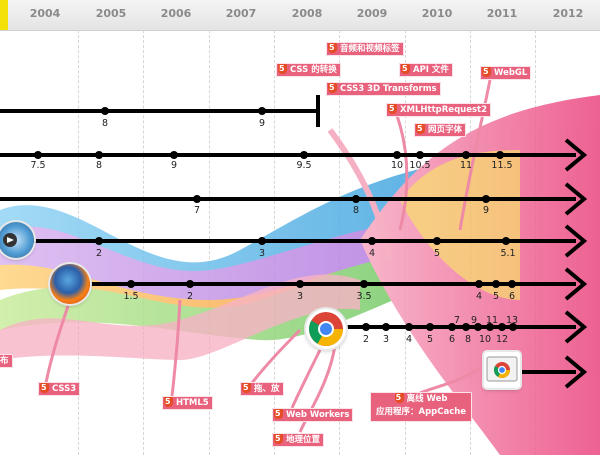 The image size is (600, 455). I want to click on feature-tag-api-docs: API 文件, so click(426, 69).